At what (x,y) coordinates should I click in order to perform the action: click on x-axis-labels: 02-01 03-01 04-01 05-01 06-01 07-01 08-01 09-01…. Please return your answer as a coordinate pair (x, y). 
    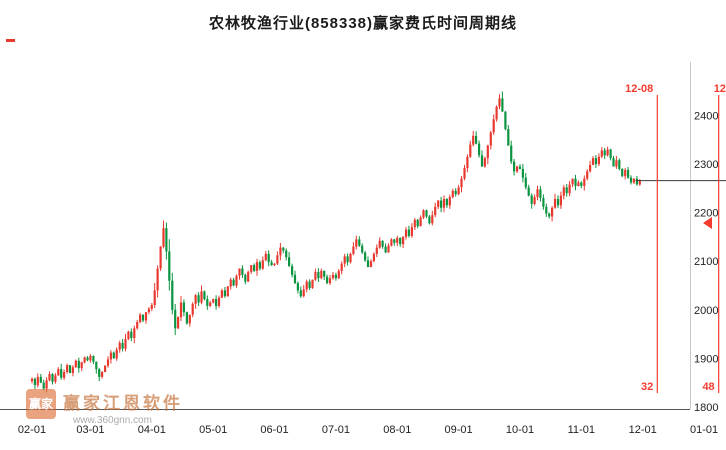
    Looking at the image, I should click on (368, 430).